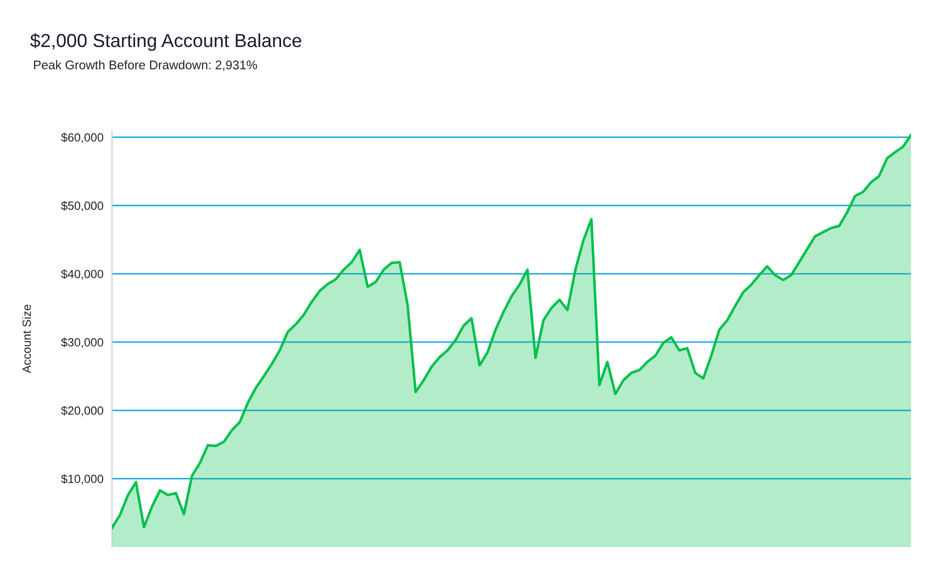 This screenshot has height=584, width=941. What do you see at coordinates (82, 343) in the screenshot?
I see `y-tick-label: $30,000` at bounding box center [82, 343].